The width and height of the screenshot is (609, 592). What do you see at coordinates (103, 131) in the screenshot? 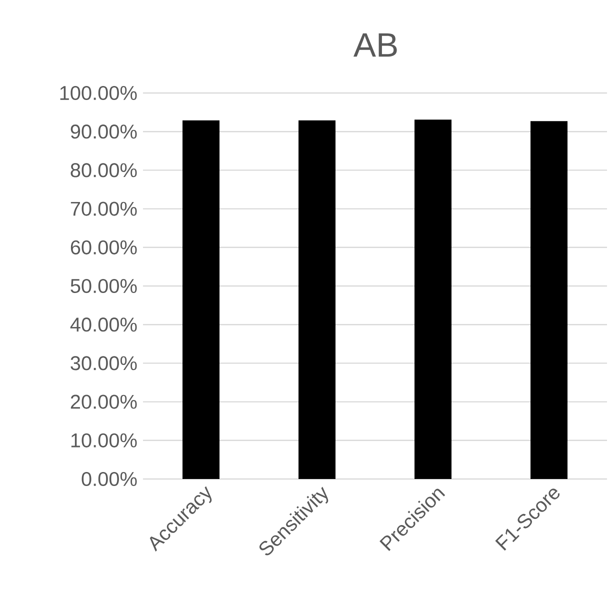
I see `y-tick-label: 90.00%` at bounding box center [103, 131].